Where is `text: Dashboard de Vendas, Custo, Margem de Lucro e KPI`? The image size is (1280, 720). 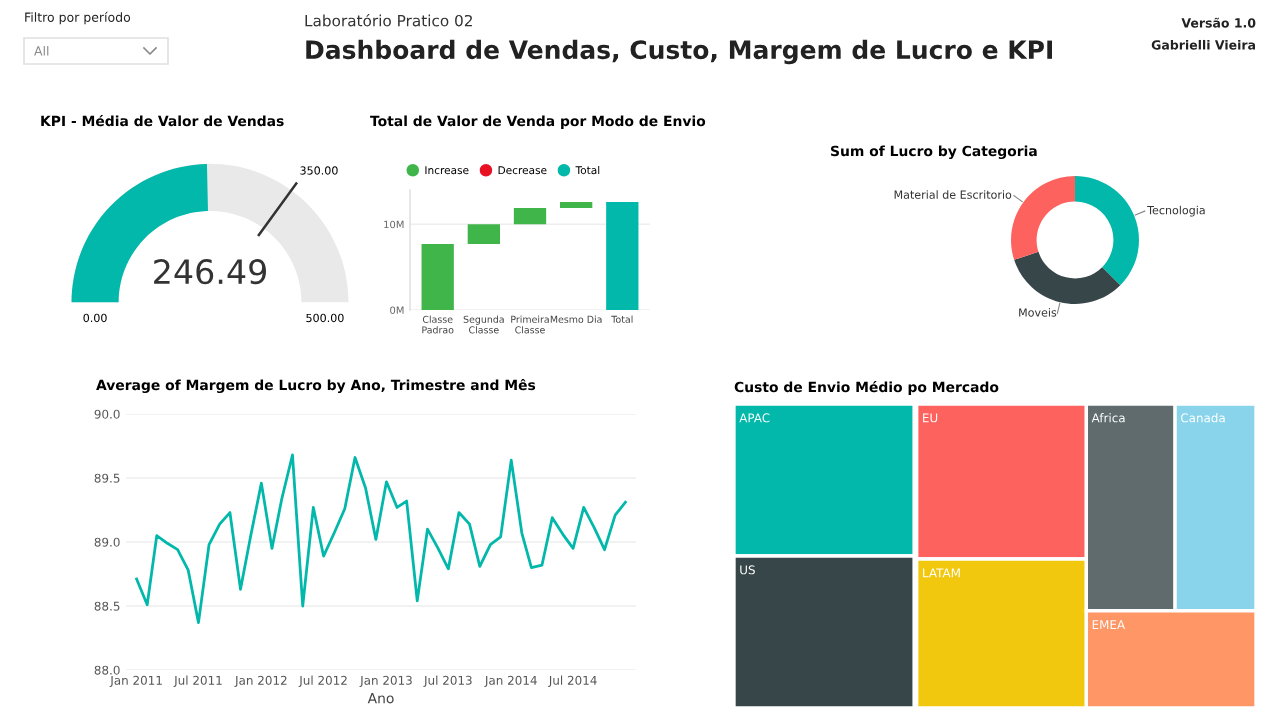
text: Dashboard de Vendas, Custo, Margem de Lucro e KPI is located at coordinates (679, 52).